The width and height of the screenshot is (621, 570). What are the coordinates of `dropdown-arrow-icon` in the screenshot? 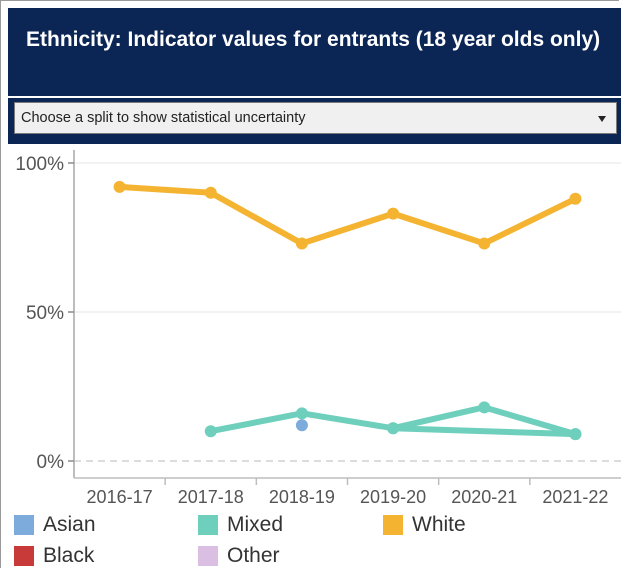 It's located at (602, 119).